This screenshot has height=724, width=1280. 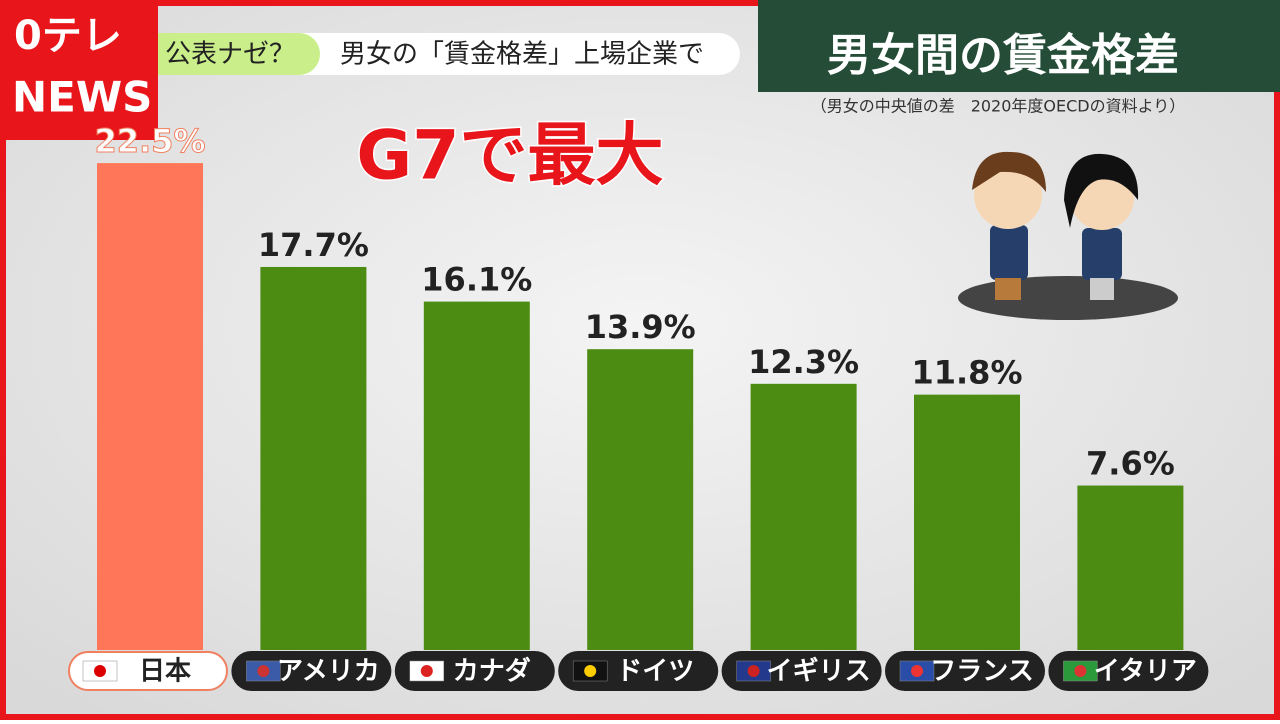 I want to click on value-label: 7.6%, so click(x=1130, y=464).